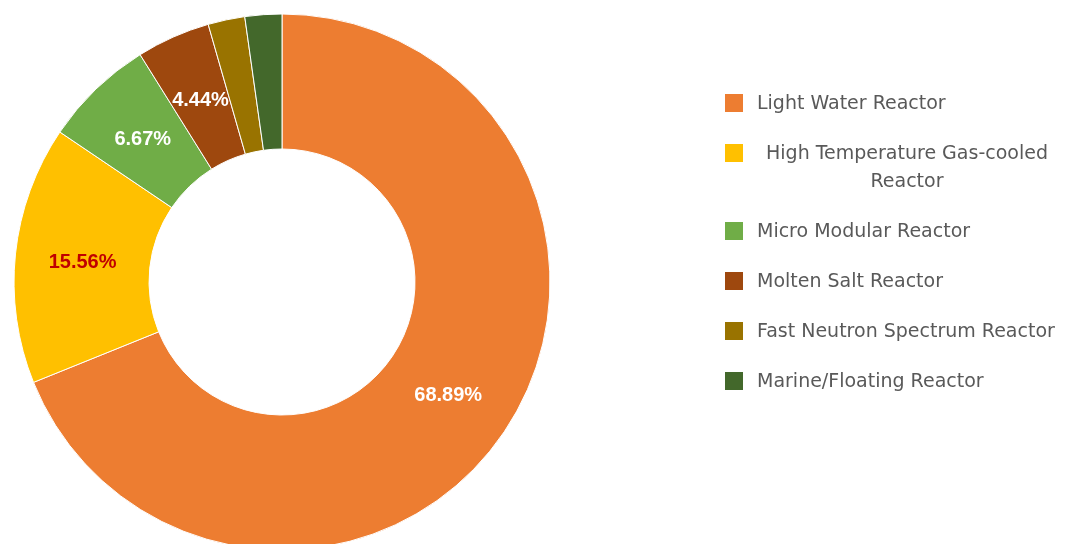 The width and height of the screenshot is (1066, 544). I want to click on legend-label: High Temperature Gas-cooled Reactor, so click(907, 166).